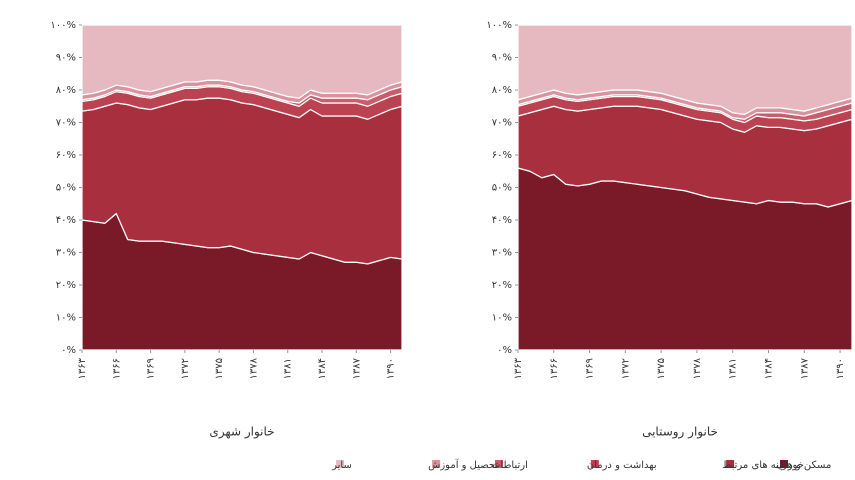 This screenshot has width=855, height=480. Describe the element at coordinates (680, 432) in the screenshot. I see `chart-subtitle: خانوار روستایی` at that location.